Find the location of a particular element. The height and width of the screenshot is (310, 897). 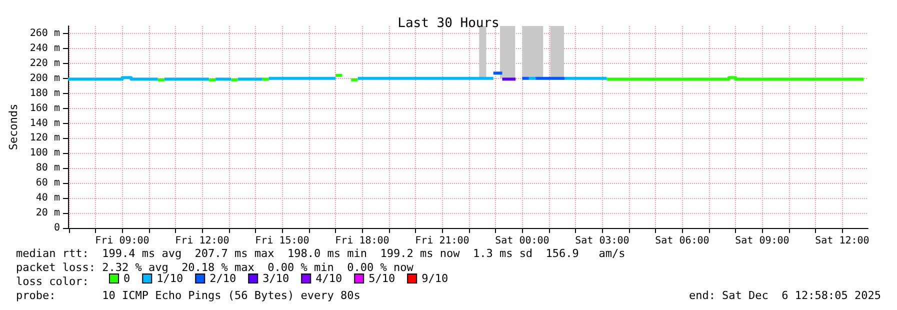

x-tick-label: Sat 00:00 is located at coordinates (522, 241).